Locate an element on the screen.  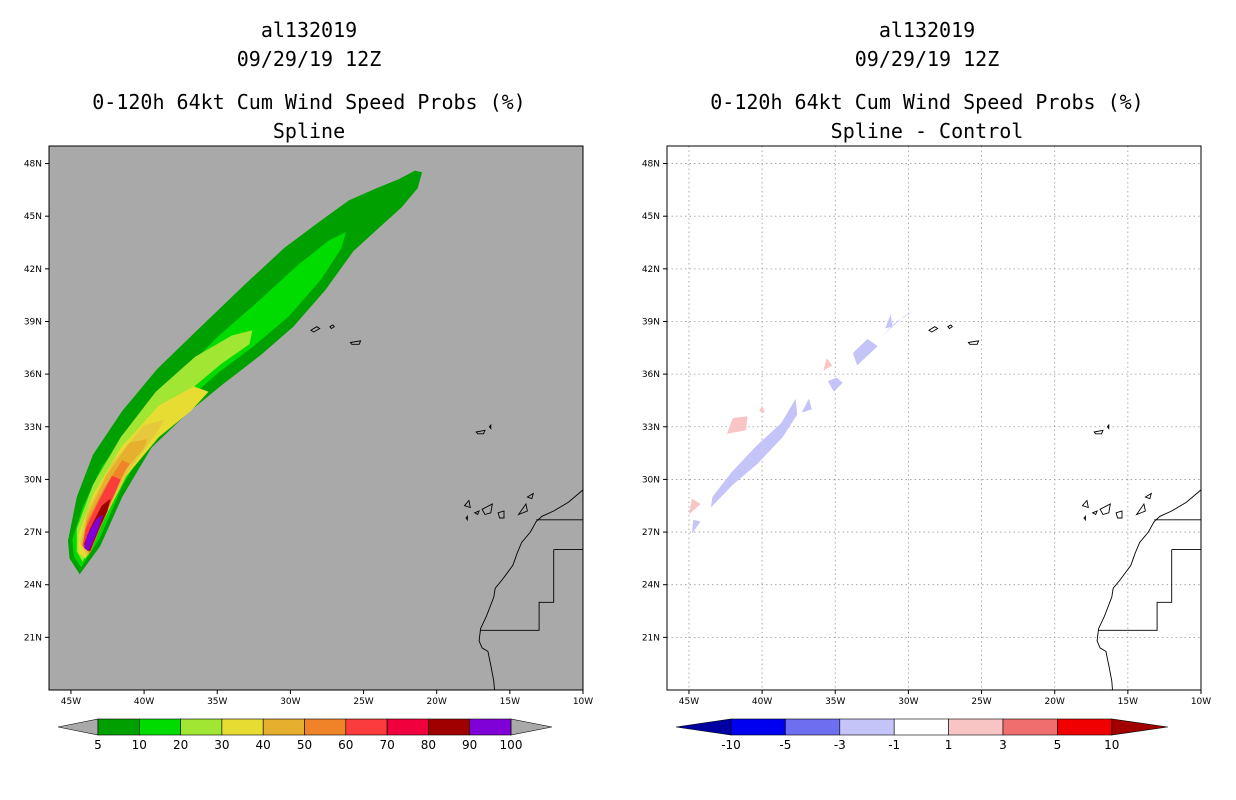
colorbar-label: 60 is located at coordinates (345, 745).